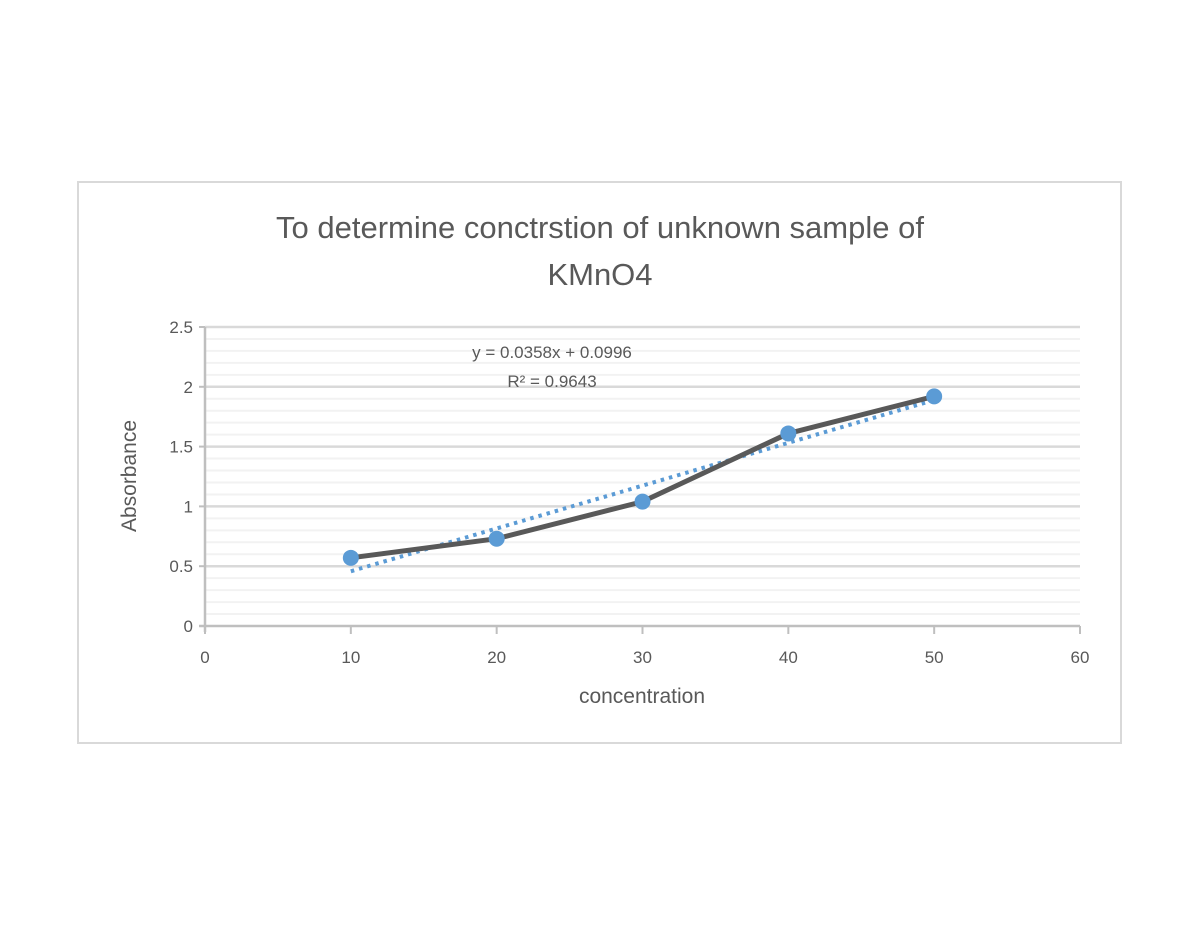 This screenshot has width=1200, height=927. I want to click on trendline-r-squared: R² = 0.9643, so click(551, 381).